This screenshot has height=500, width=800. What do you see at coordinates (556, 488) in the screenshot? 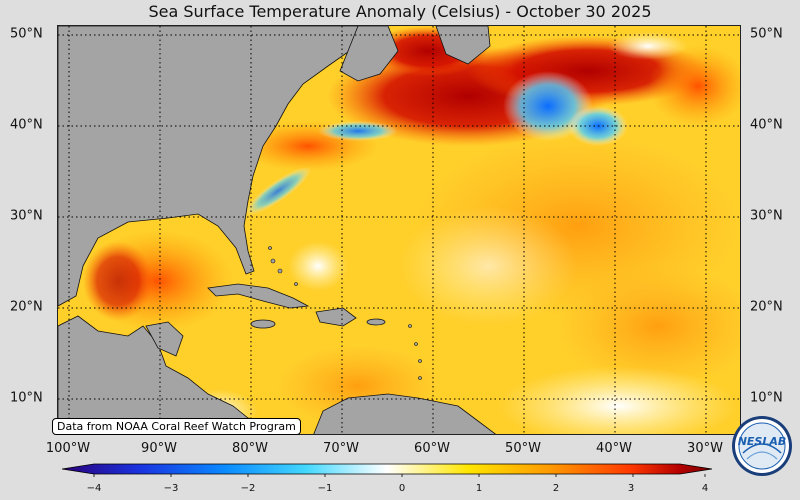
I see `colorbar-tick-2: 2` at bounding box center [556, 488].